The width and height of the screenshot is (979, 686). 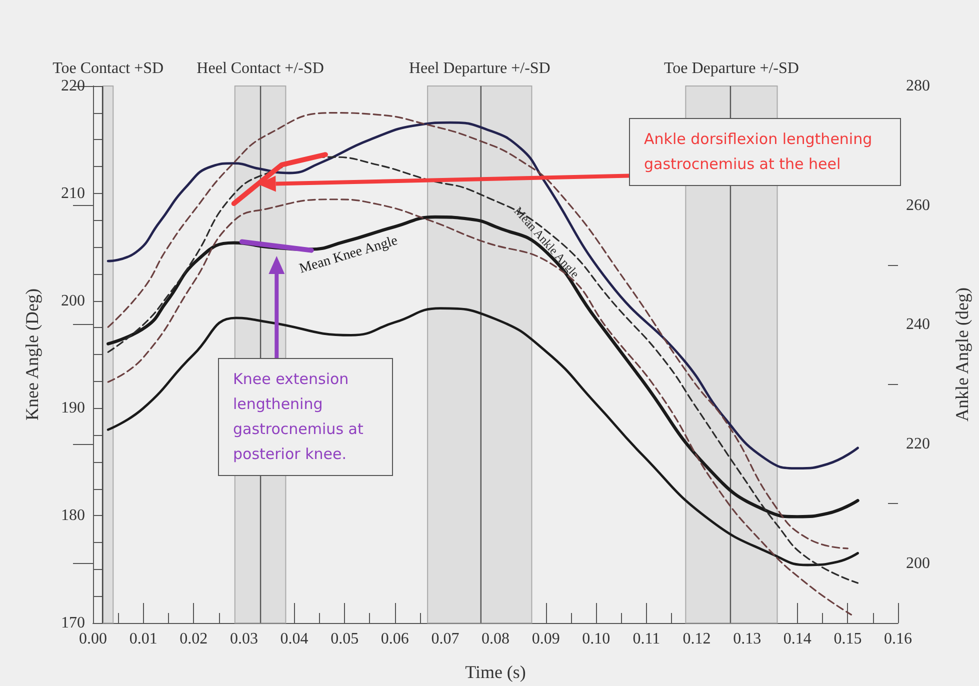 What do you see at coordinates (496, 639) in the screenshot?
I see `x-tick-label: 0.08` at bounding box center [496, 639].